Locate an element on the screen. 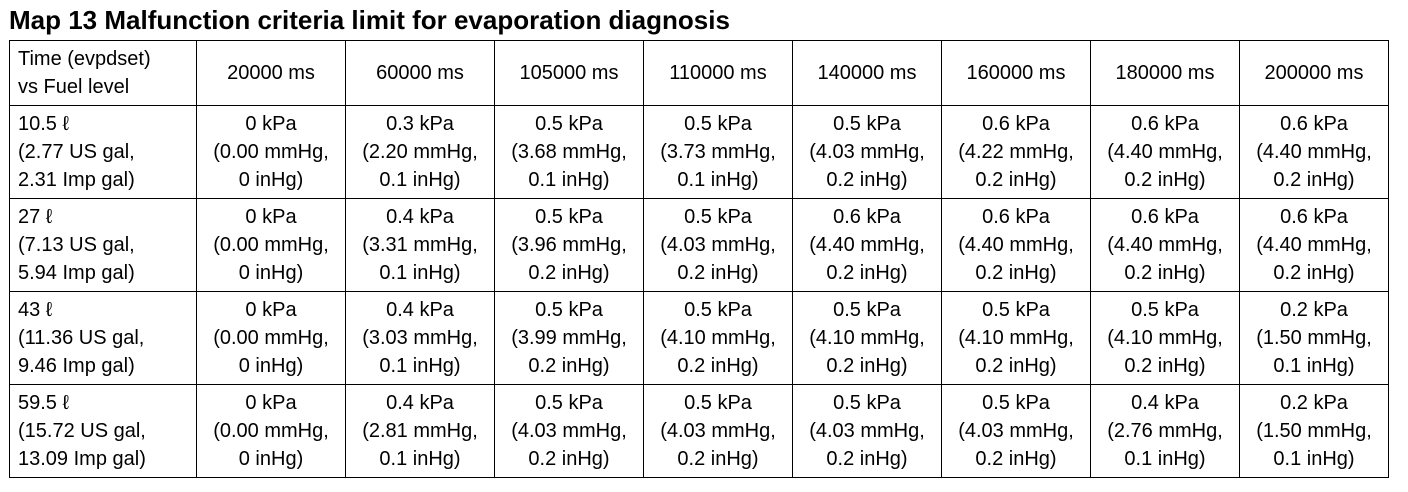 This screenshot has height=492, width=1408. value-cell: 0.5 kPa (3.73 mmHg, 0.1 inHg) is located at coordinates (718, 152).